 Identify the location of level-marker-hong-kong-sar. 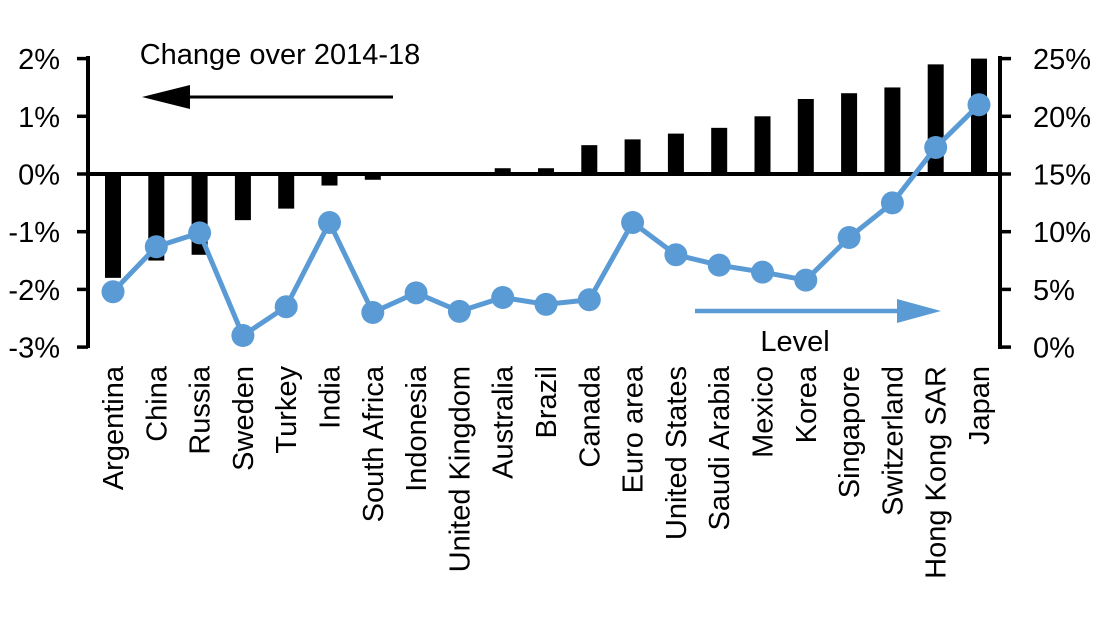
(936, 147).